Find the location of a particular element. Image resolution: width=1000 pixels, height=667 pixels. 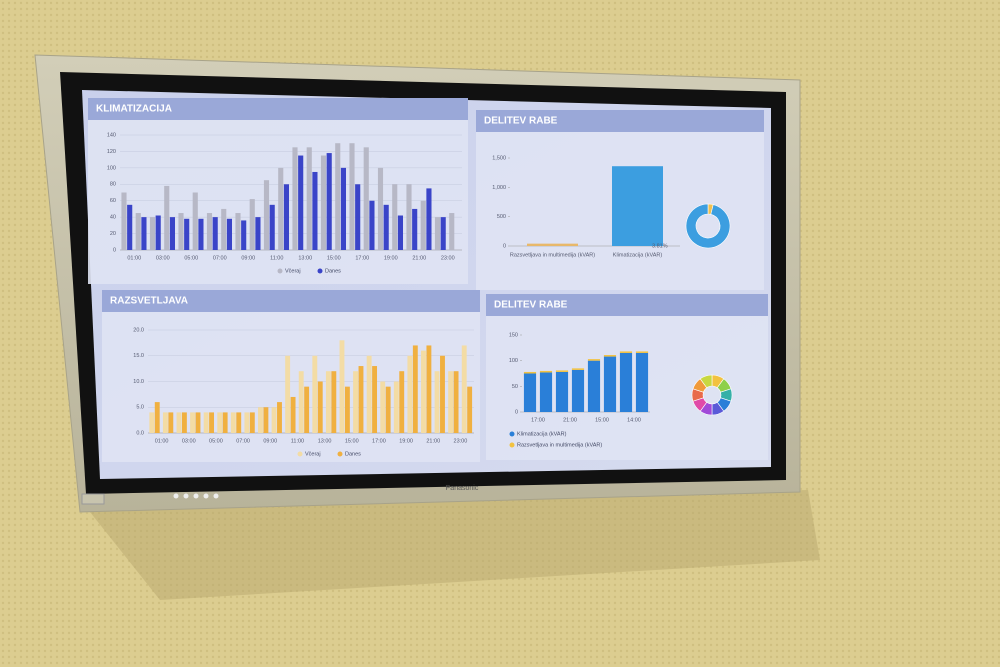

x-tick-label: 03:00 is located at coordinates (163, 258).